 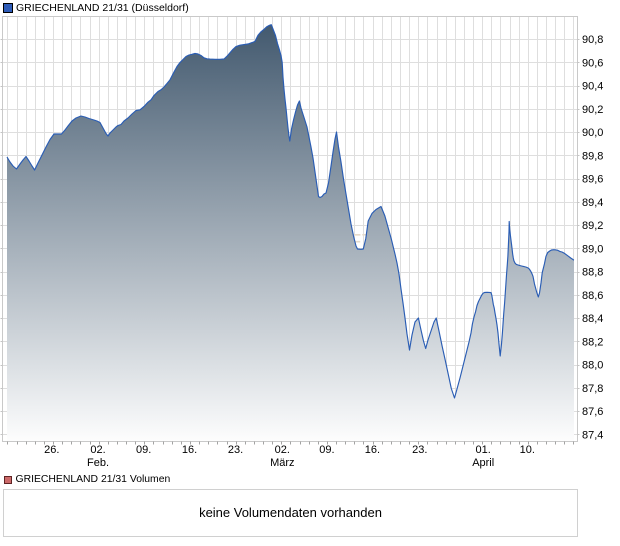 I want to click on svg-text: 88,8, so click(x=592, y=273).